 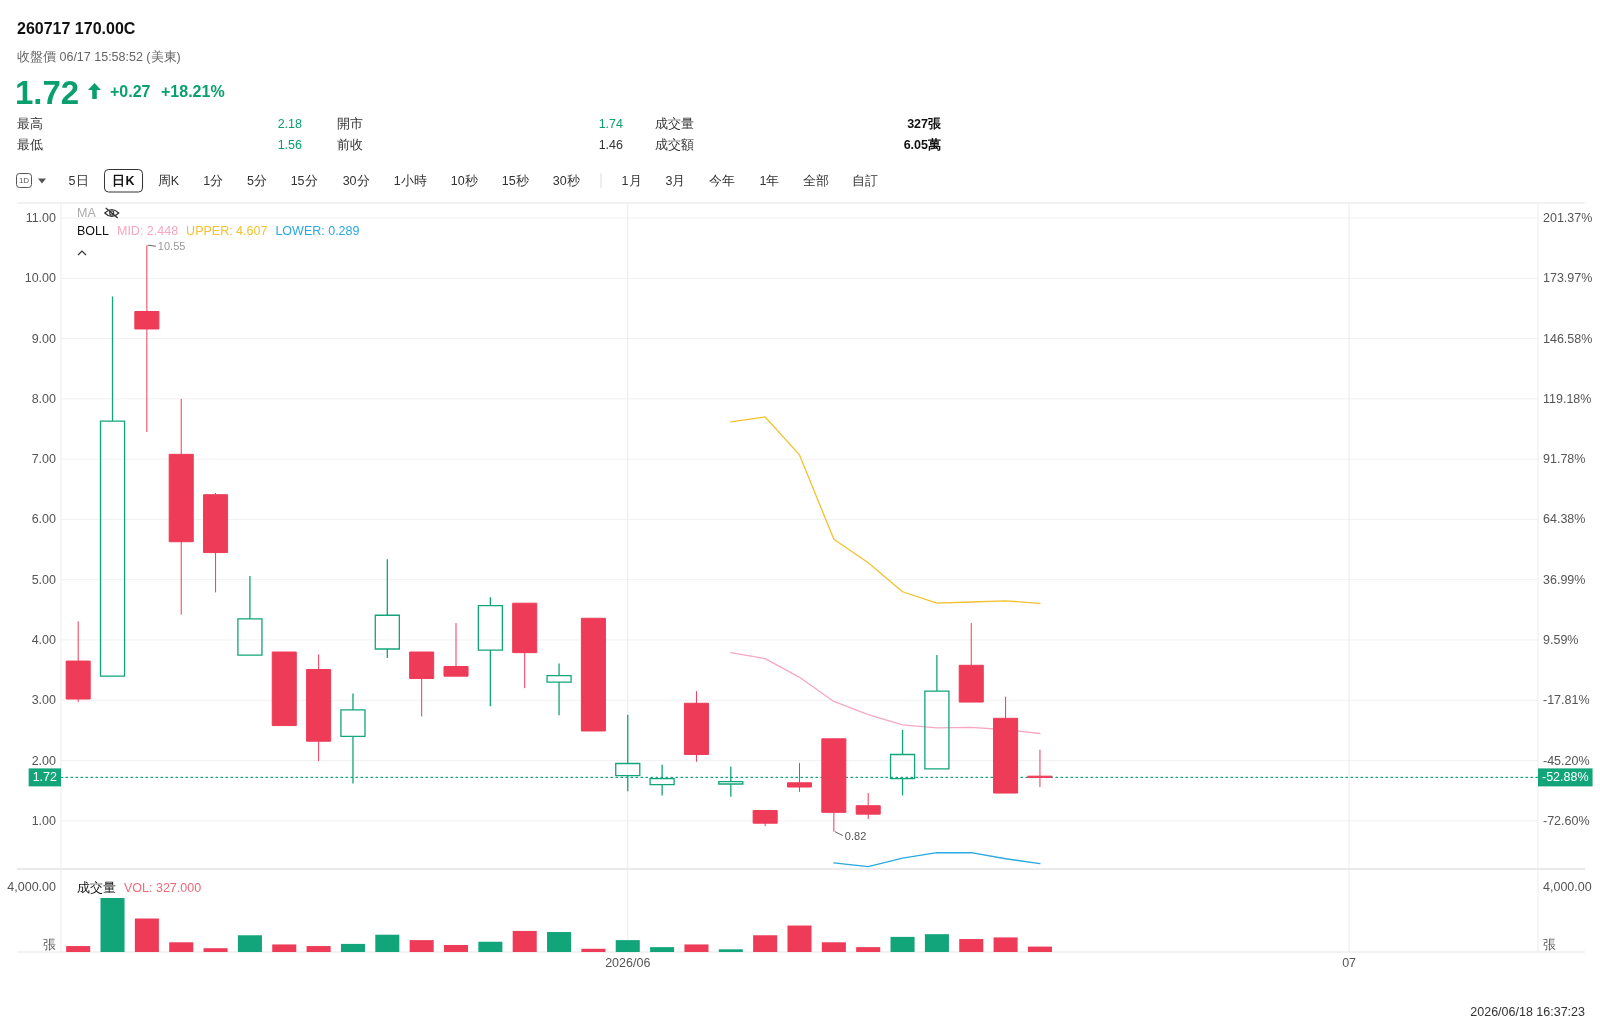 I want to click on y-tick-label: 1.00, so click(x=44, y=820).